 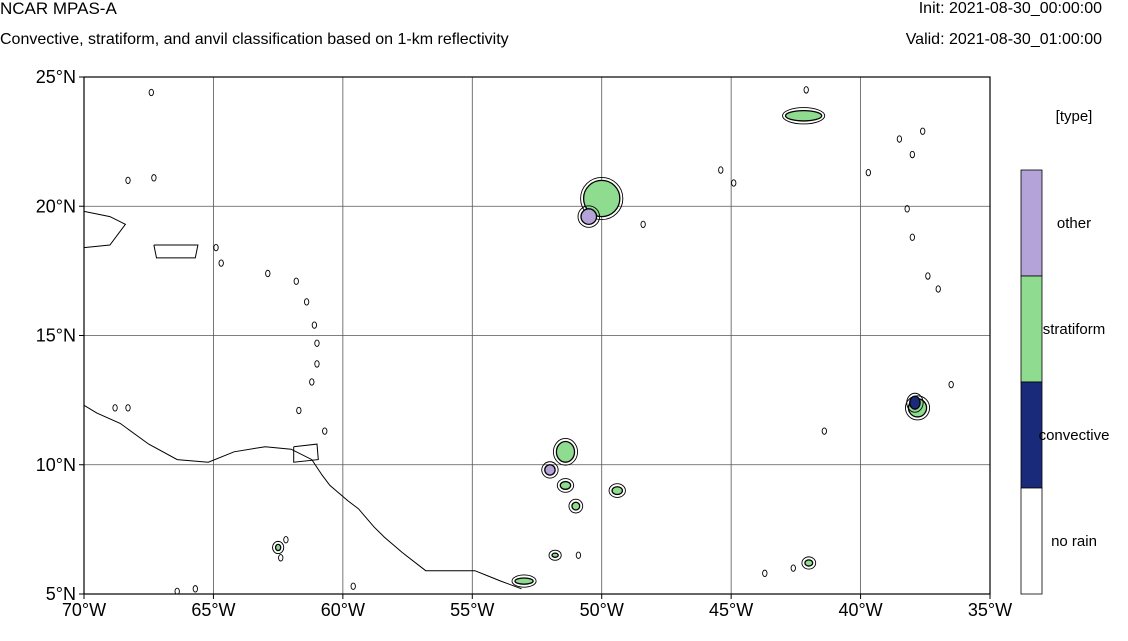 What do you see at coordinates (731, 610) in the screenshot?
I see `lon-tick-label: 45°W` at bounding box center [731, 610].